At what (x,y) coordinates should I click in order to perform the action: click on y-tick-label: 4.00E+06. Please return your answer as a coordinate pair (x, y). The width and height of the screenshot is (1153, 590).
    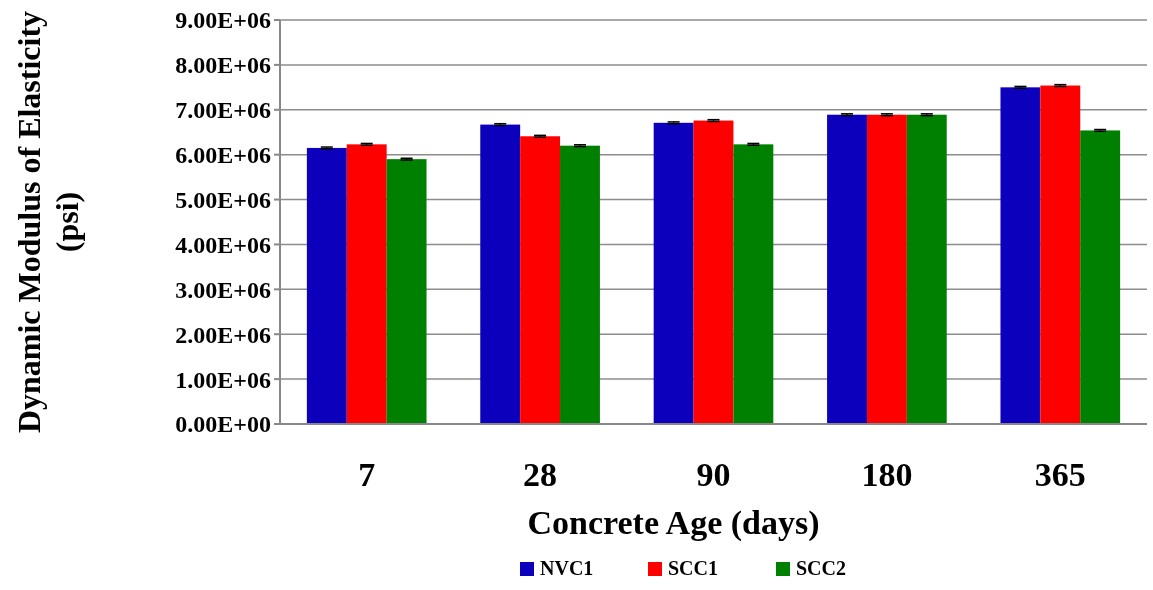
    Looking at the image, I should click on (223, 244).